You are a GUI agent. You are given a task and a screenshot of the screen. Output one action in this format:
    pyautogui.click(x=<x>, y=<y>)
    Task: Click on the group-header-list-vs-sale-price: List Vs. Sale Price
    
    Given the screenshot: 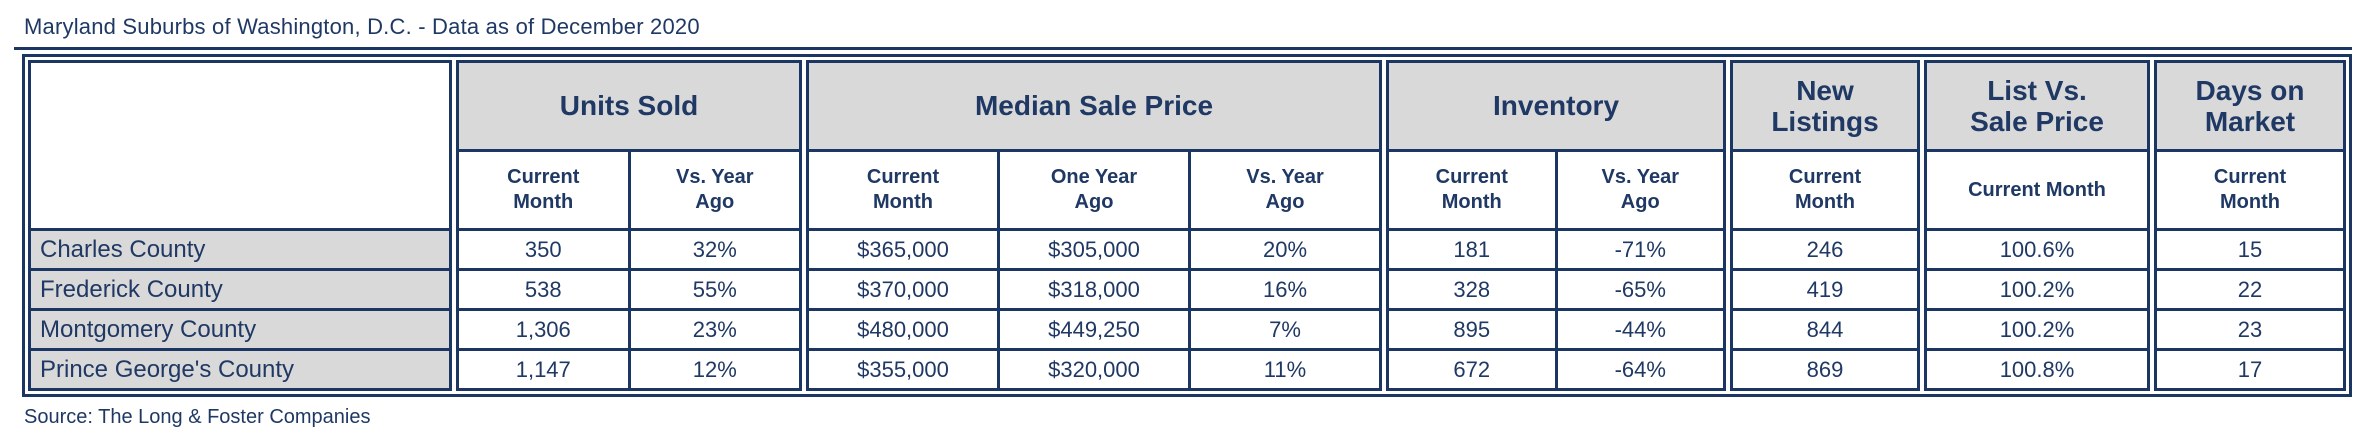 What is the action you would take?
    pyautogui.click(x=2037, y=106)
    